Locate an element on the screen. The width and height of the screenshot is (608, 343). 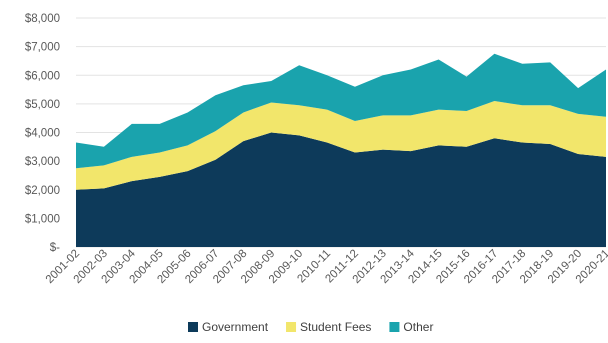
y-tick-label: $2,000 is located at coordinates (42, 191).